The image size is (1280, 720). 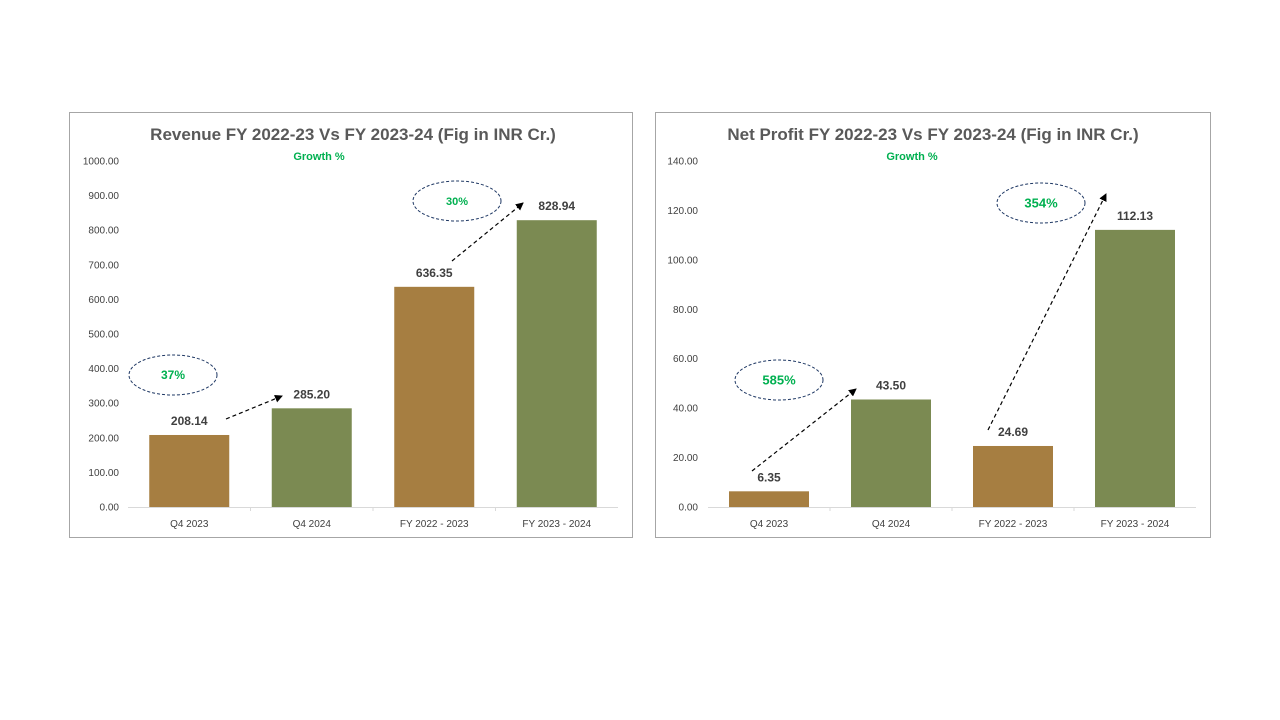 I want to click on growth-label: 585%, so click(x=779, y=380).